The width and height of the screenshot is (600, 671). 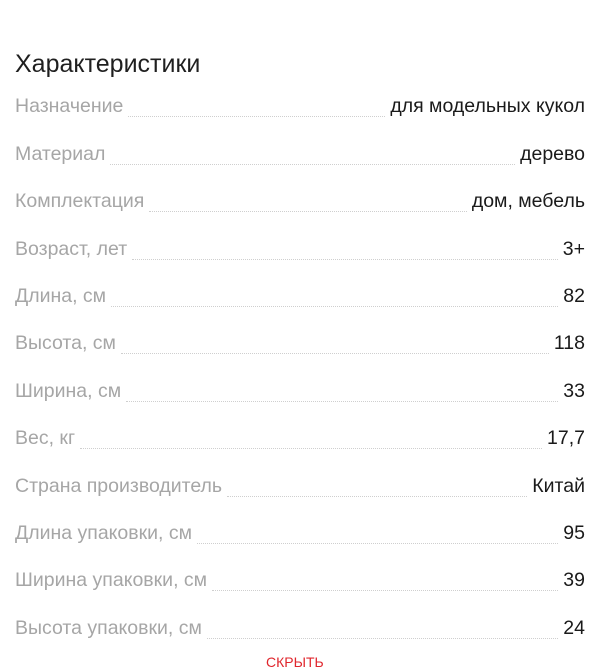 What do you see at coordinates (300, 153) in the screenshot?
I see `spec-row-material: Материал дерево` at bounding box center [300, 153].